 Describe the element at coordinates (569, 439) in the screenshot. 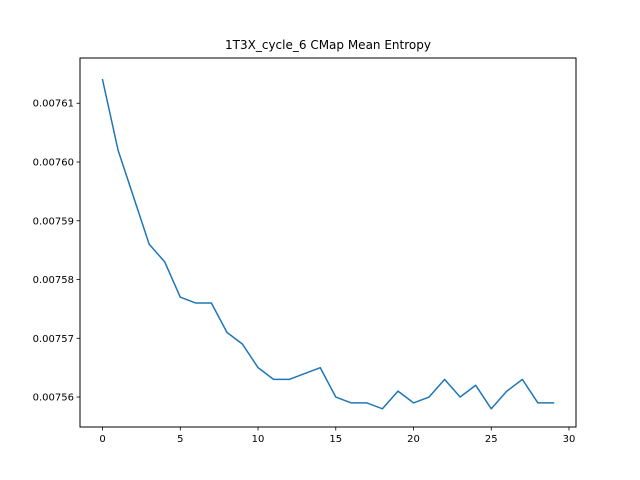

I see `x-tick-label: 30` at that location.